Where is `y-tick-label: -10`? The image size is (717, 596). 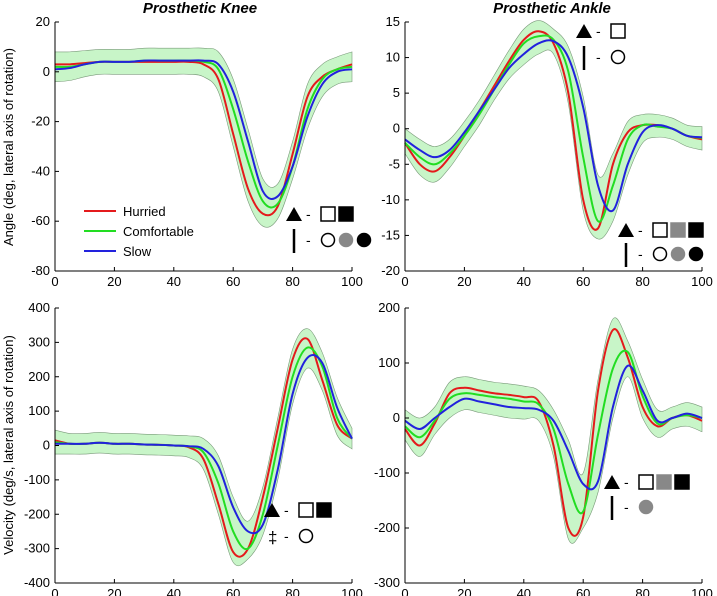
y-tick-label: -10 is located at coordinates (390, 199).